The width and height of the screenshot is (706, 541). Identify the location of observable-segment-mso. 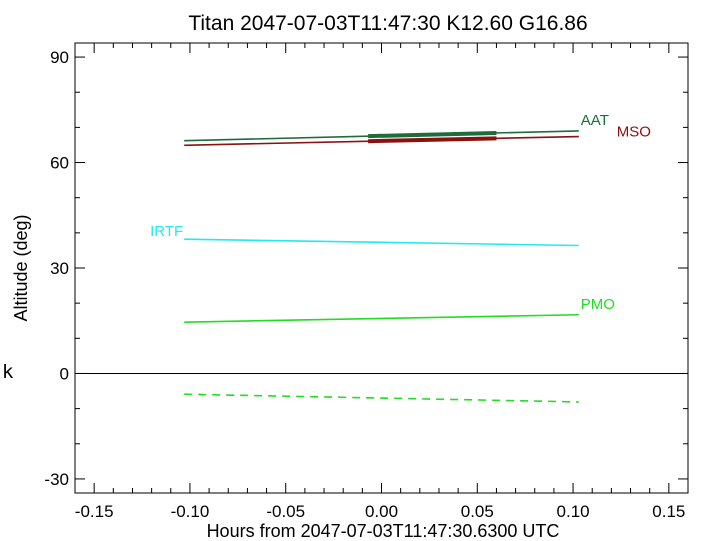
(432, 140).